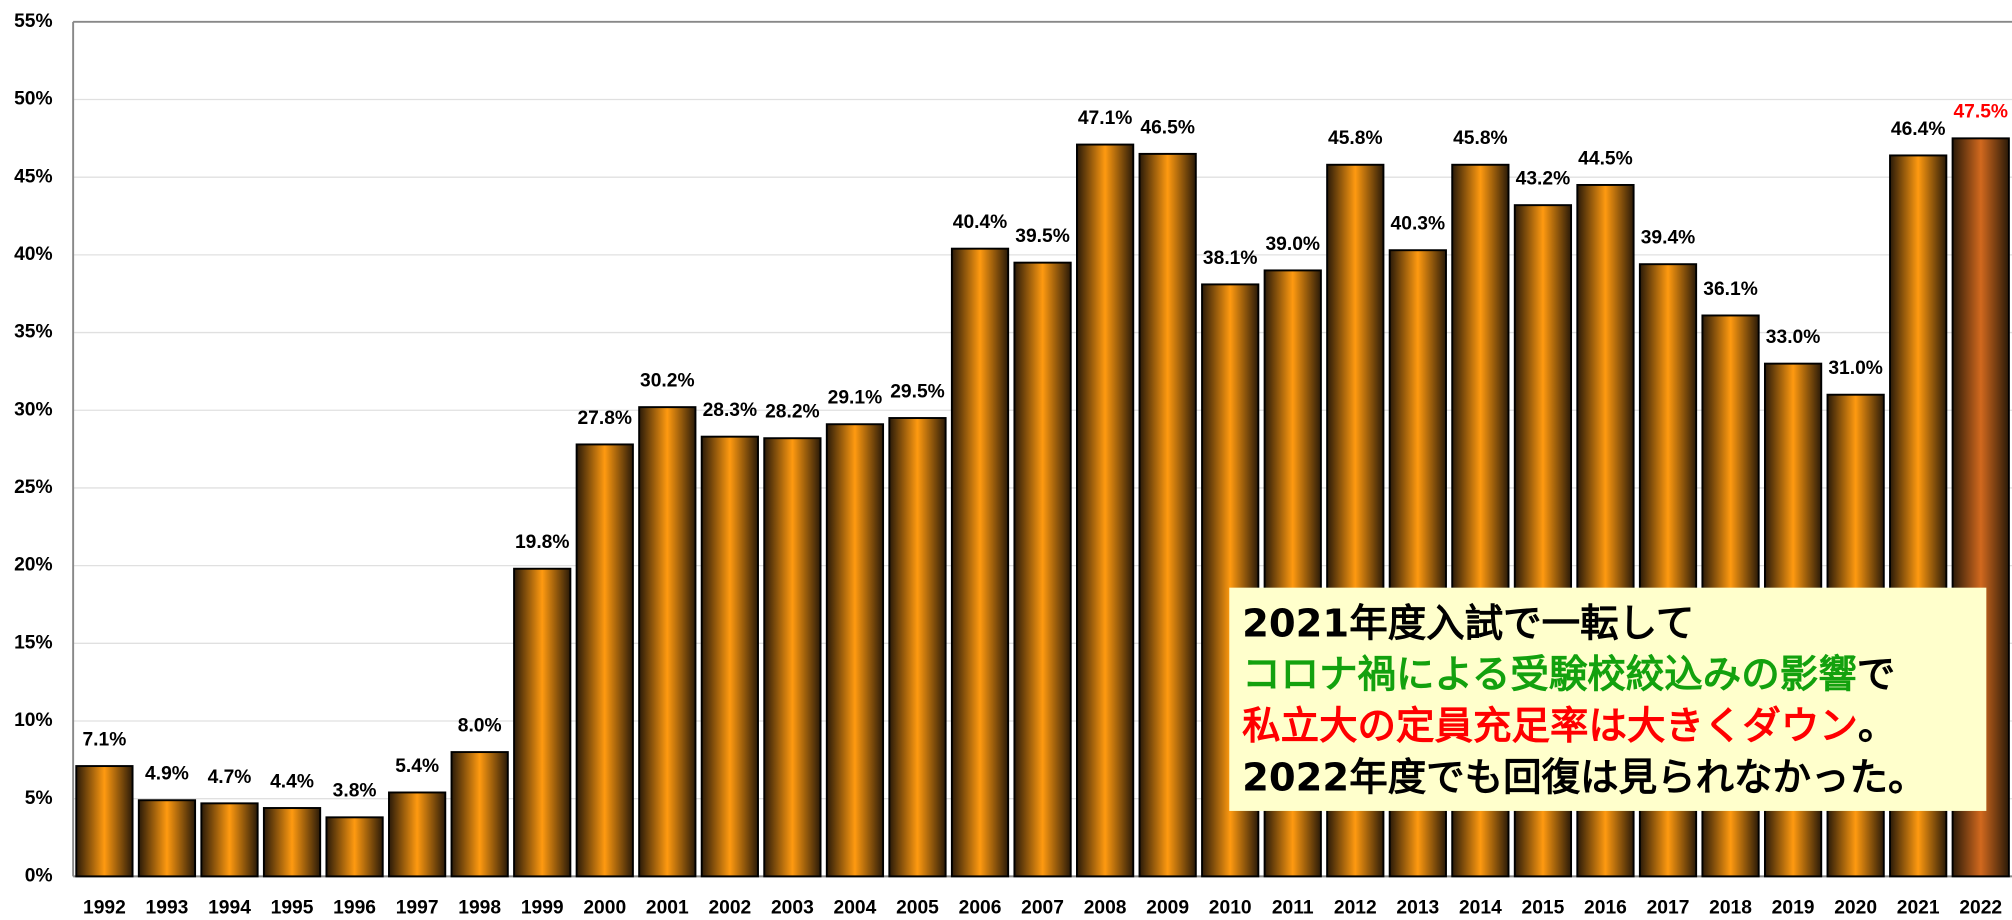 The width and height of the screenshot is (2012, 920). I want to click on x-tick-label: 2011, so click(1293, 908).